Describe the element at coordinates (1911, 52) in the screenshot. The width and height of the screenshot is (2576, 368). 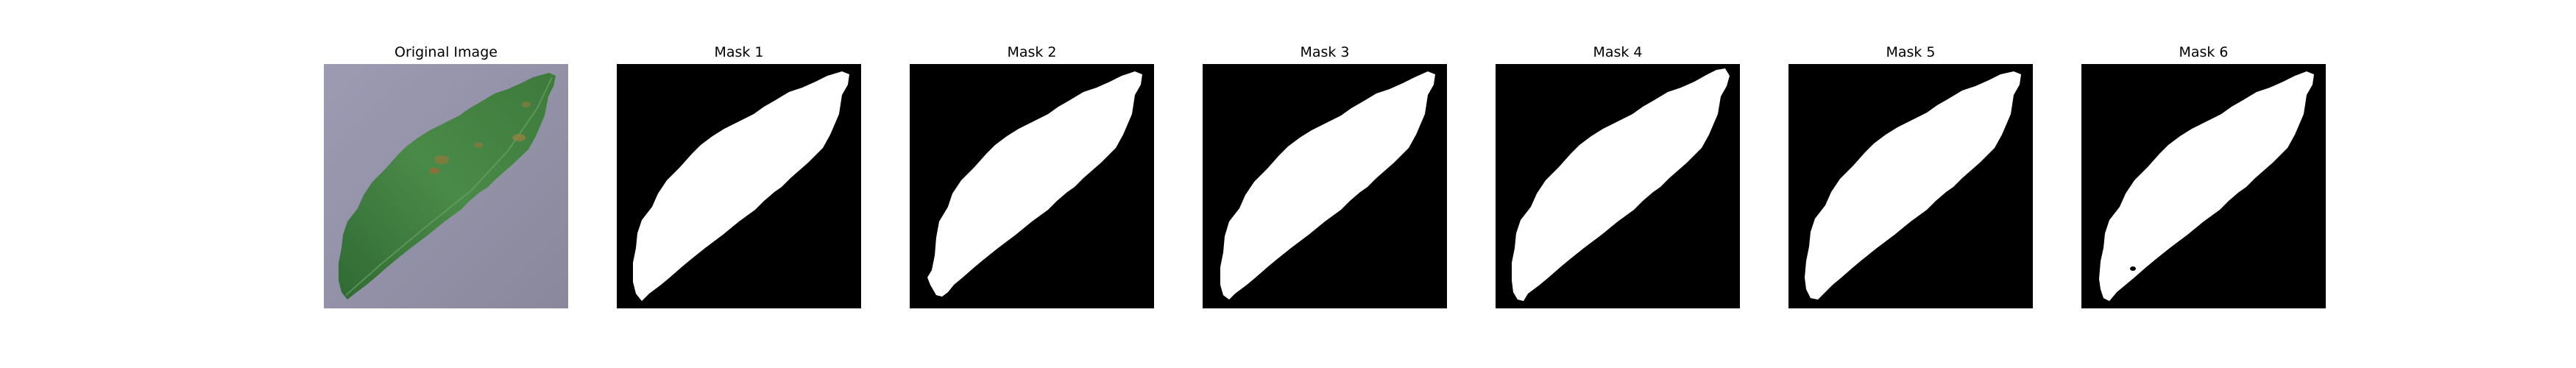
I see `panel-title: Mask 5` at that location.